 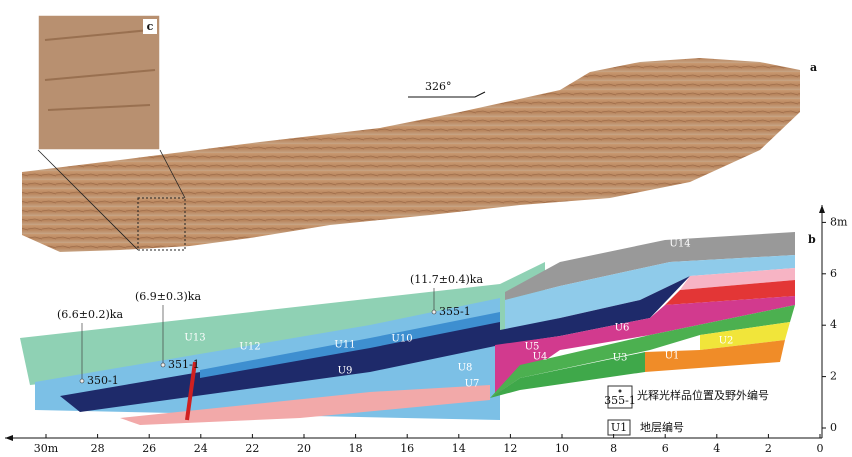 I want to click on x-arrow, so click(x=9, y=438).